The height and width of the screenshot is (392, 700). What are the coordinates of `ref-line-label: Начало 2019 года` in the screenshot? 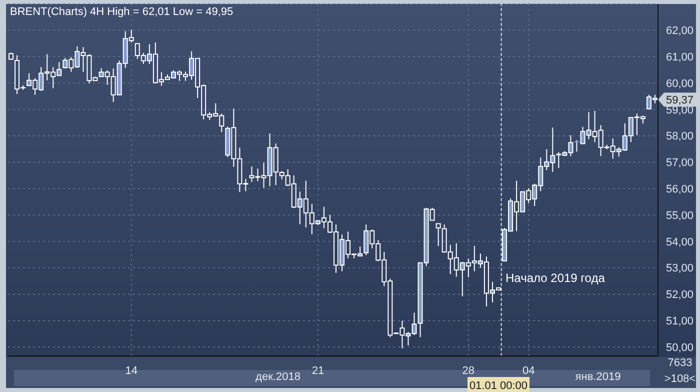 It's located at (556, 278).